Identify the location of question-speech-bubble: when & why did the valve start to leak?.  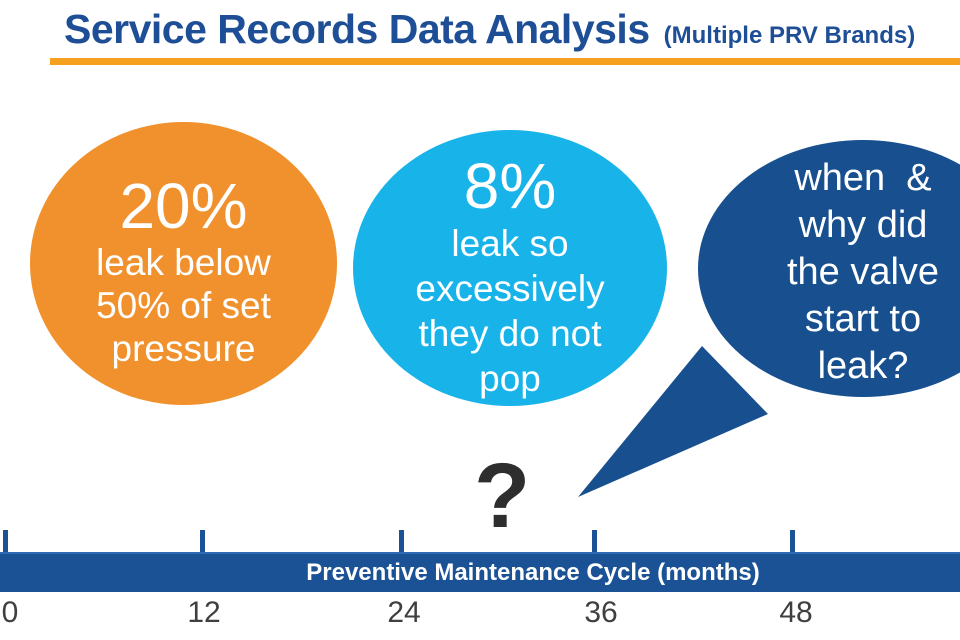
(829, 268).